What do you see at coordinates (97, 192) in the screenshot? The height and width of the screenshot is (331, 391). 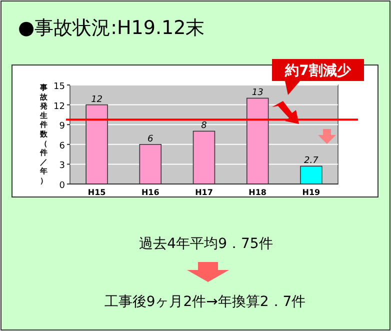 I see `x-tick-label: H15` at bounding box center [97, 192].